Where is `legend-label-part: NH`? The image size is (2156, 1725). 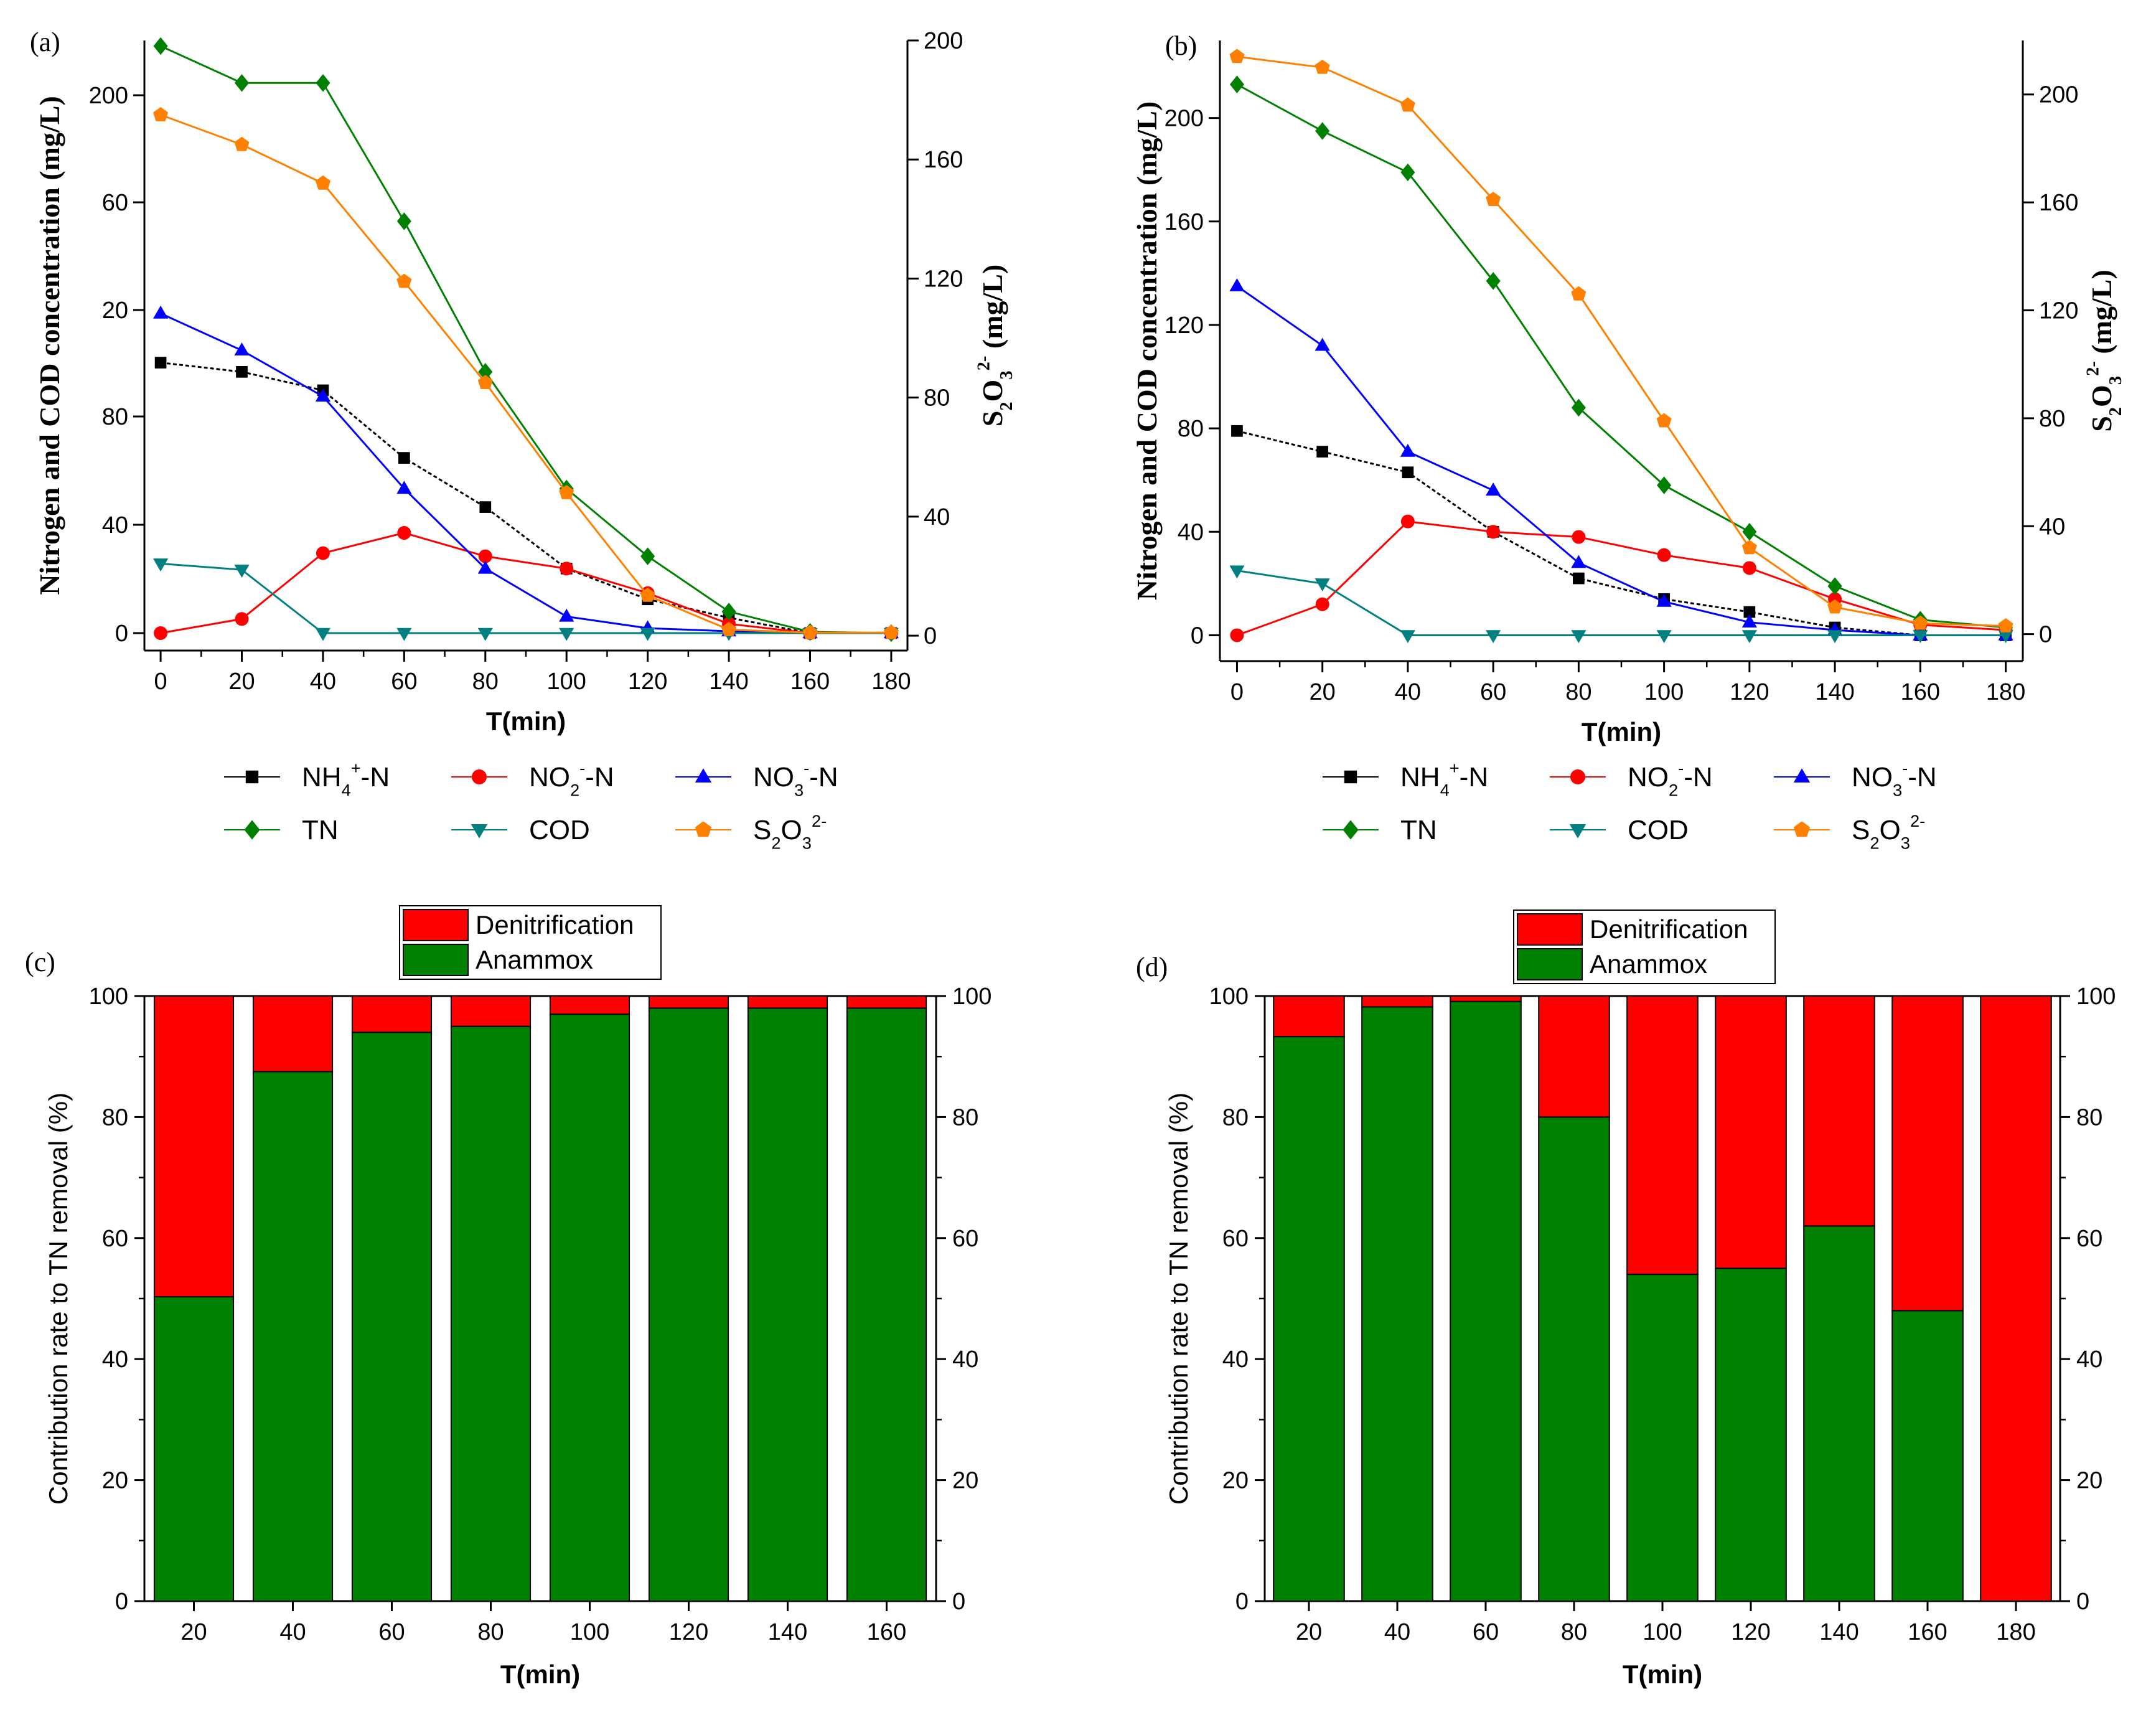
legend-label-part: NH is located at coordinates (1420, 777).